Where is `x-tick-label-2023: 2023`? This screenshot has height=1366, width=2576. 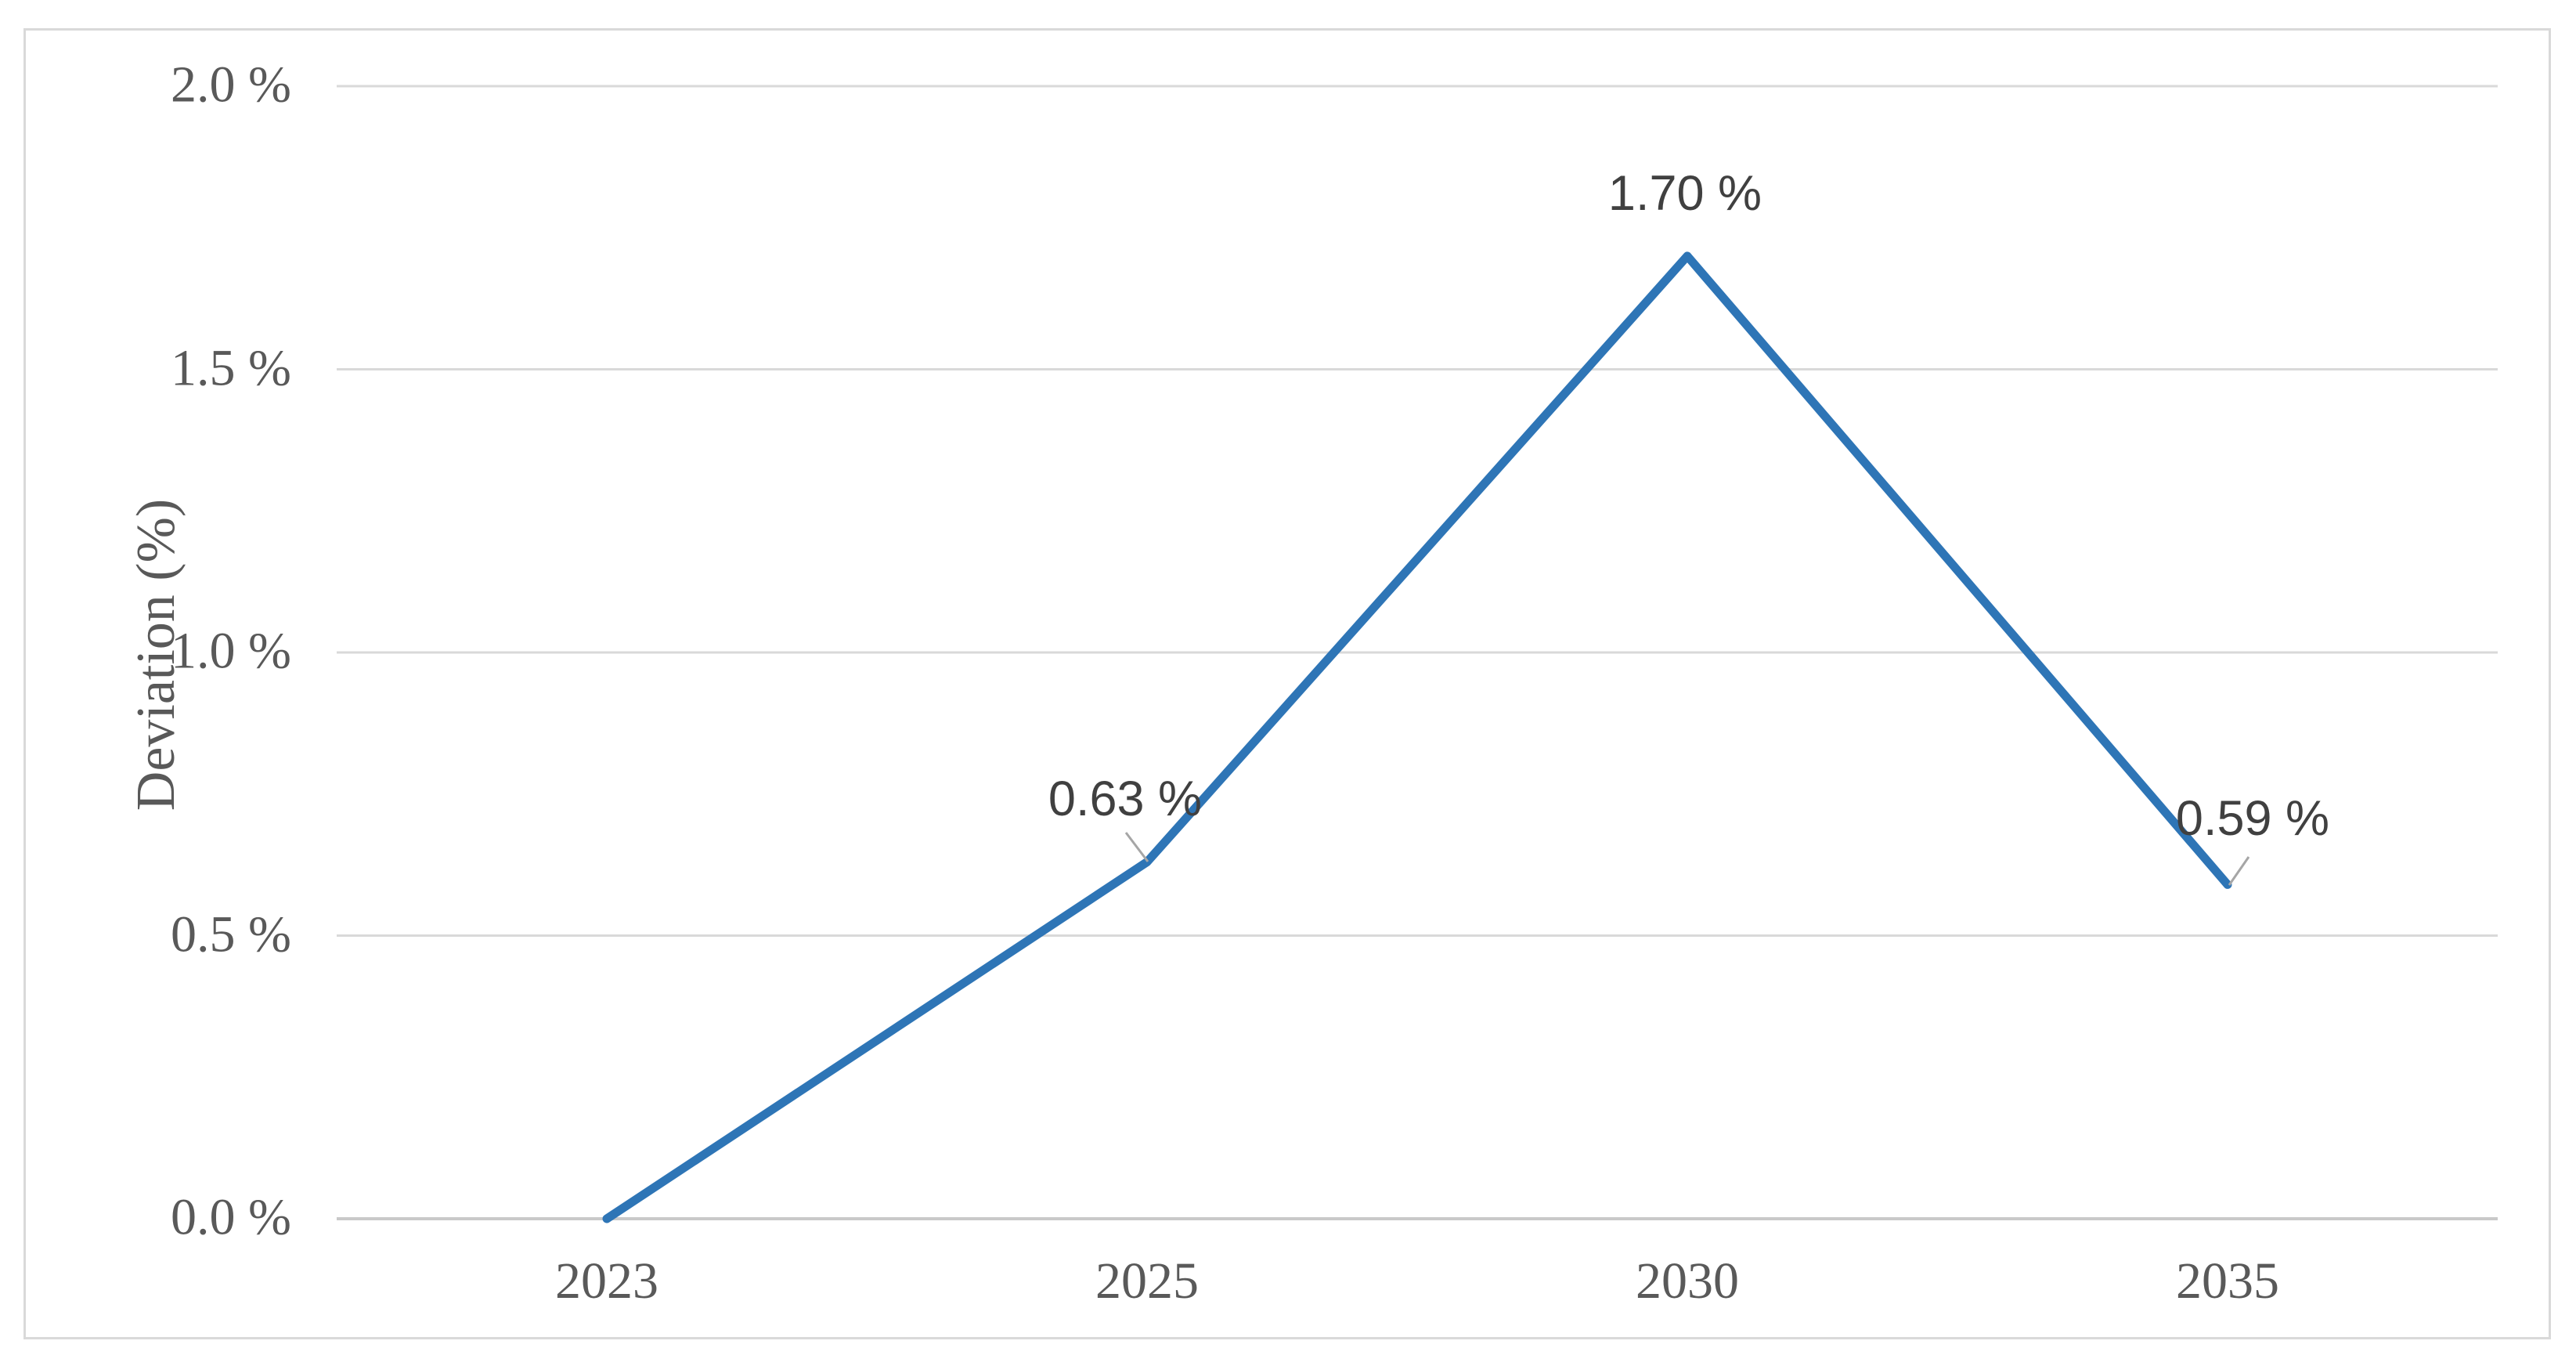
x-tick-label-2023: 2023 is located at coordinates (607, 1281).